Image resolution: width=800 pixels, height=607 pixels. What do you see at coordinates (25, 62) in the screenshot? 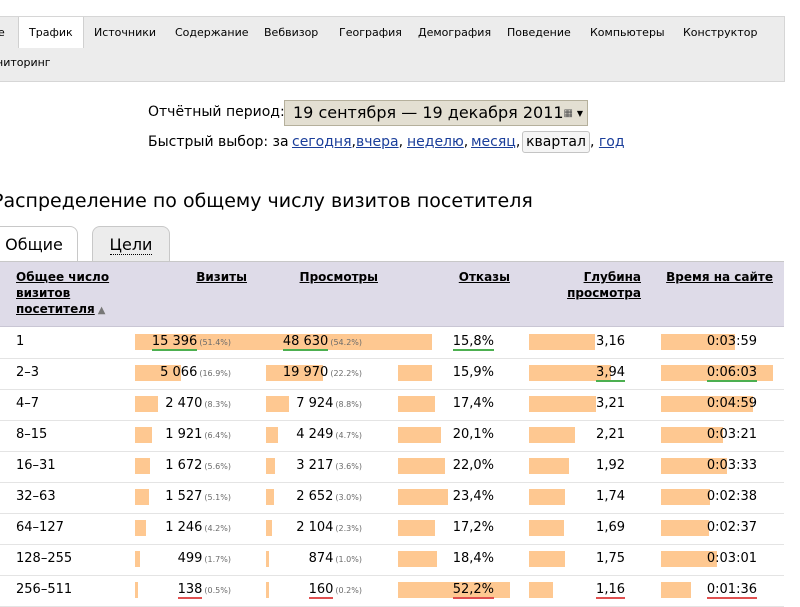
I see `nav-item-monitoring: ниторинг` at bounding box center [25, 62].